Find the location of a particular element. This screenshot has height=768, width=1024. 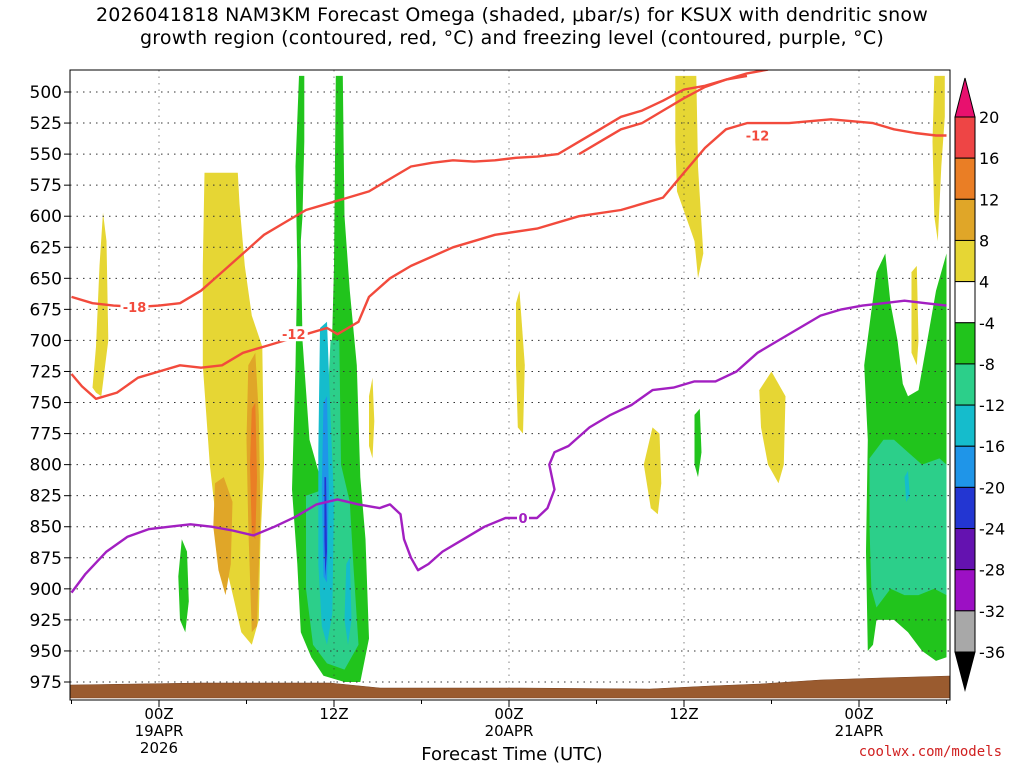

omega-region-midday-thin-updraft is located at coordinates (372, 418).